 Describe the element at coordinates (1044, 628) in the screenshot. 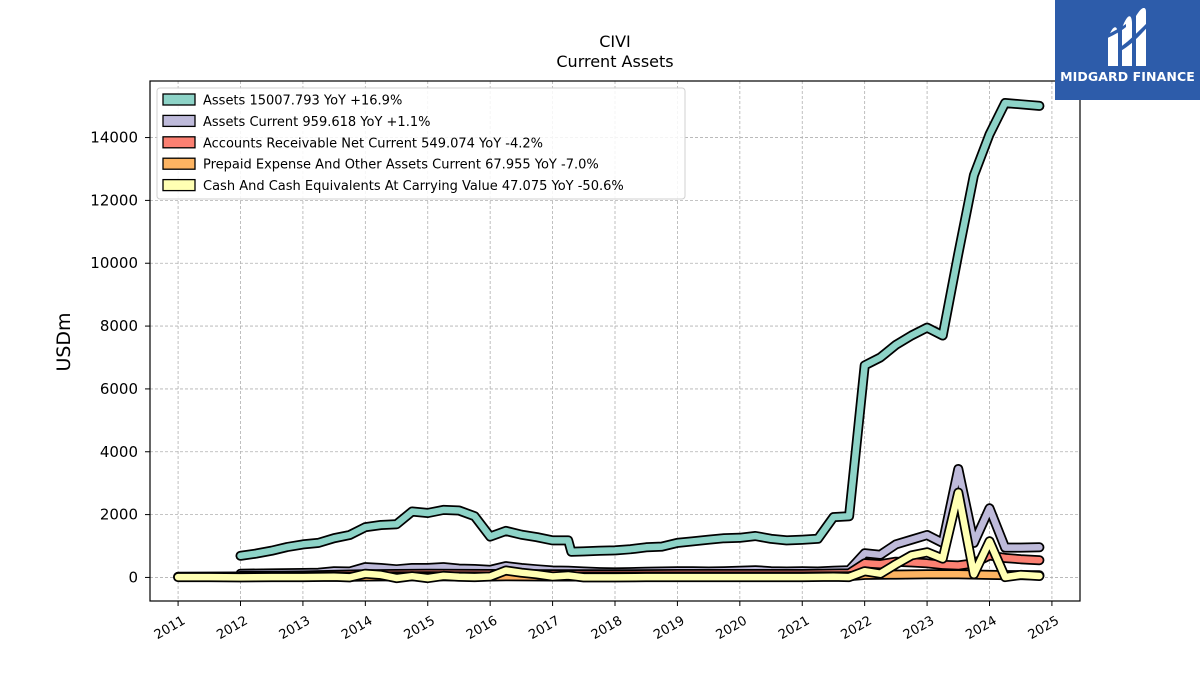

I see `x-tick-label: 2025` at that location.